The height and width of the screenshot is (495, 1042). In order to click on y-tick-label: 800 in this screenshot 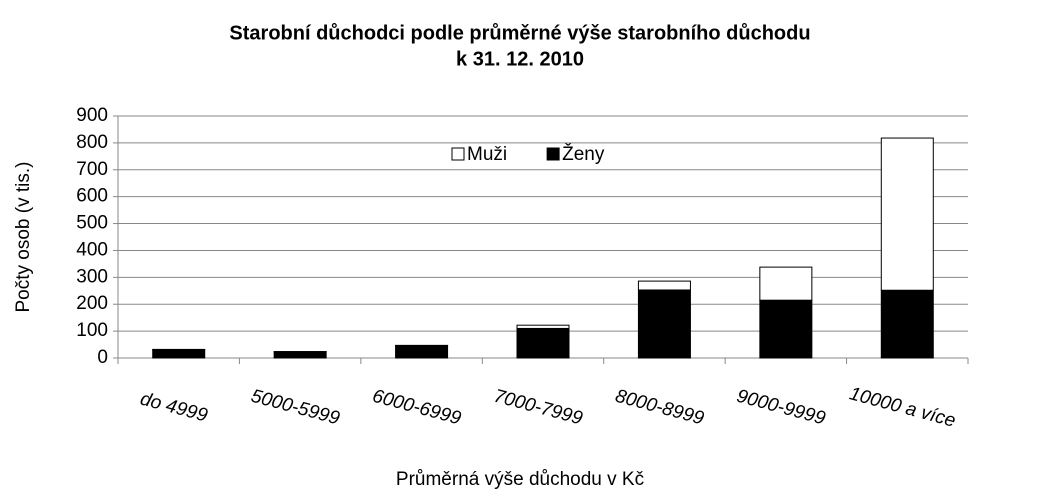, I will do `click(92, 142)`.